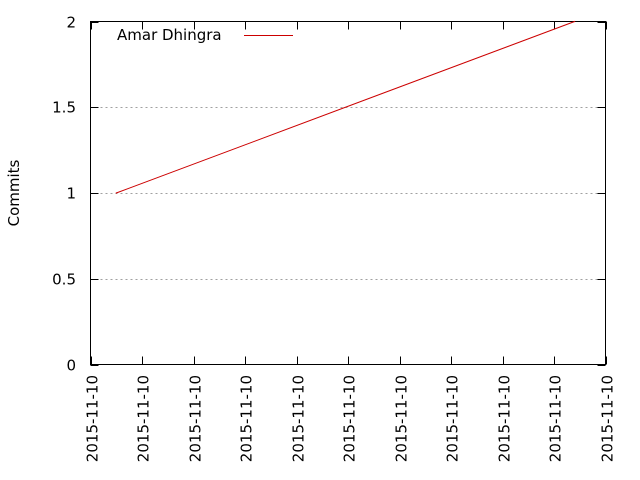 Image resolution: width=640 pixels, height=480 pixels. Describe the element at coordinates (64, 108) in the screenshot. I see `y-tick-label: 1.5` at that location.